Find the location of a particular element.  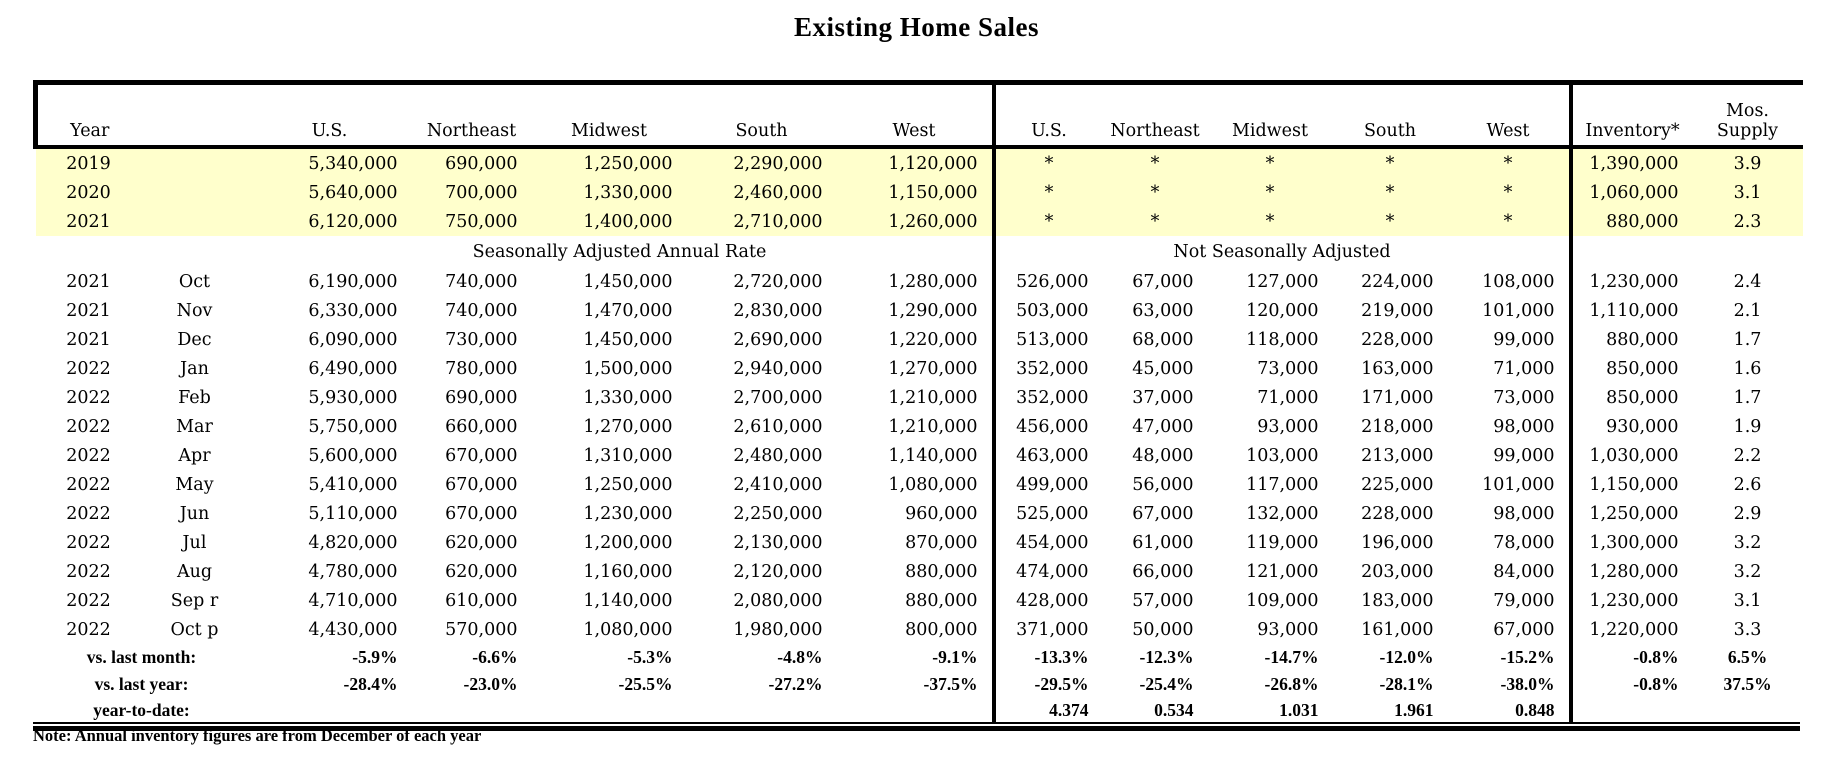

cell-saar-northeast: 700,000 is located at coordinates (471, 192).